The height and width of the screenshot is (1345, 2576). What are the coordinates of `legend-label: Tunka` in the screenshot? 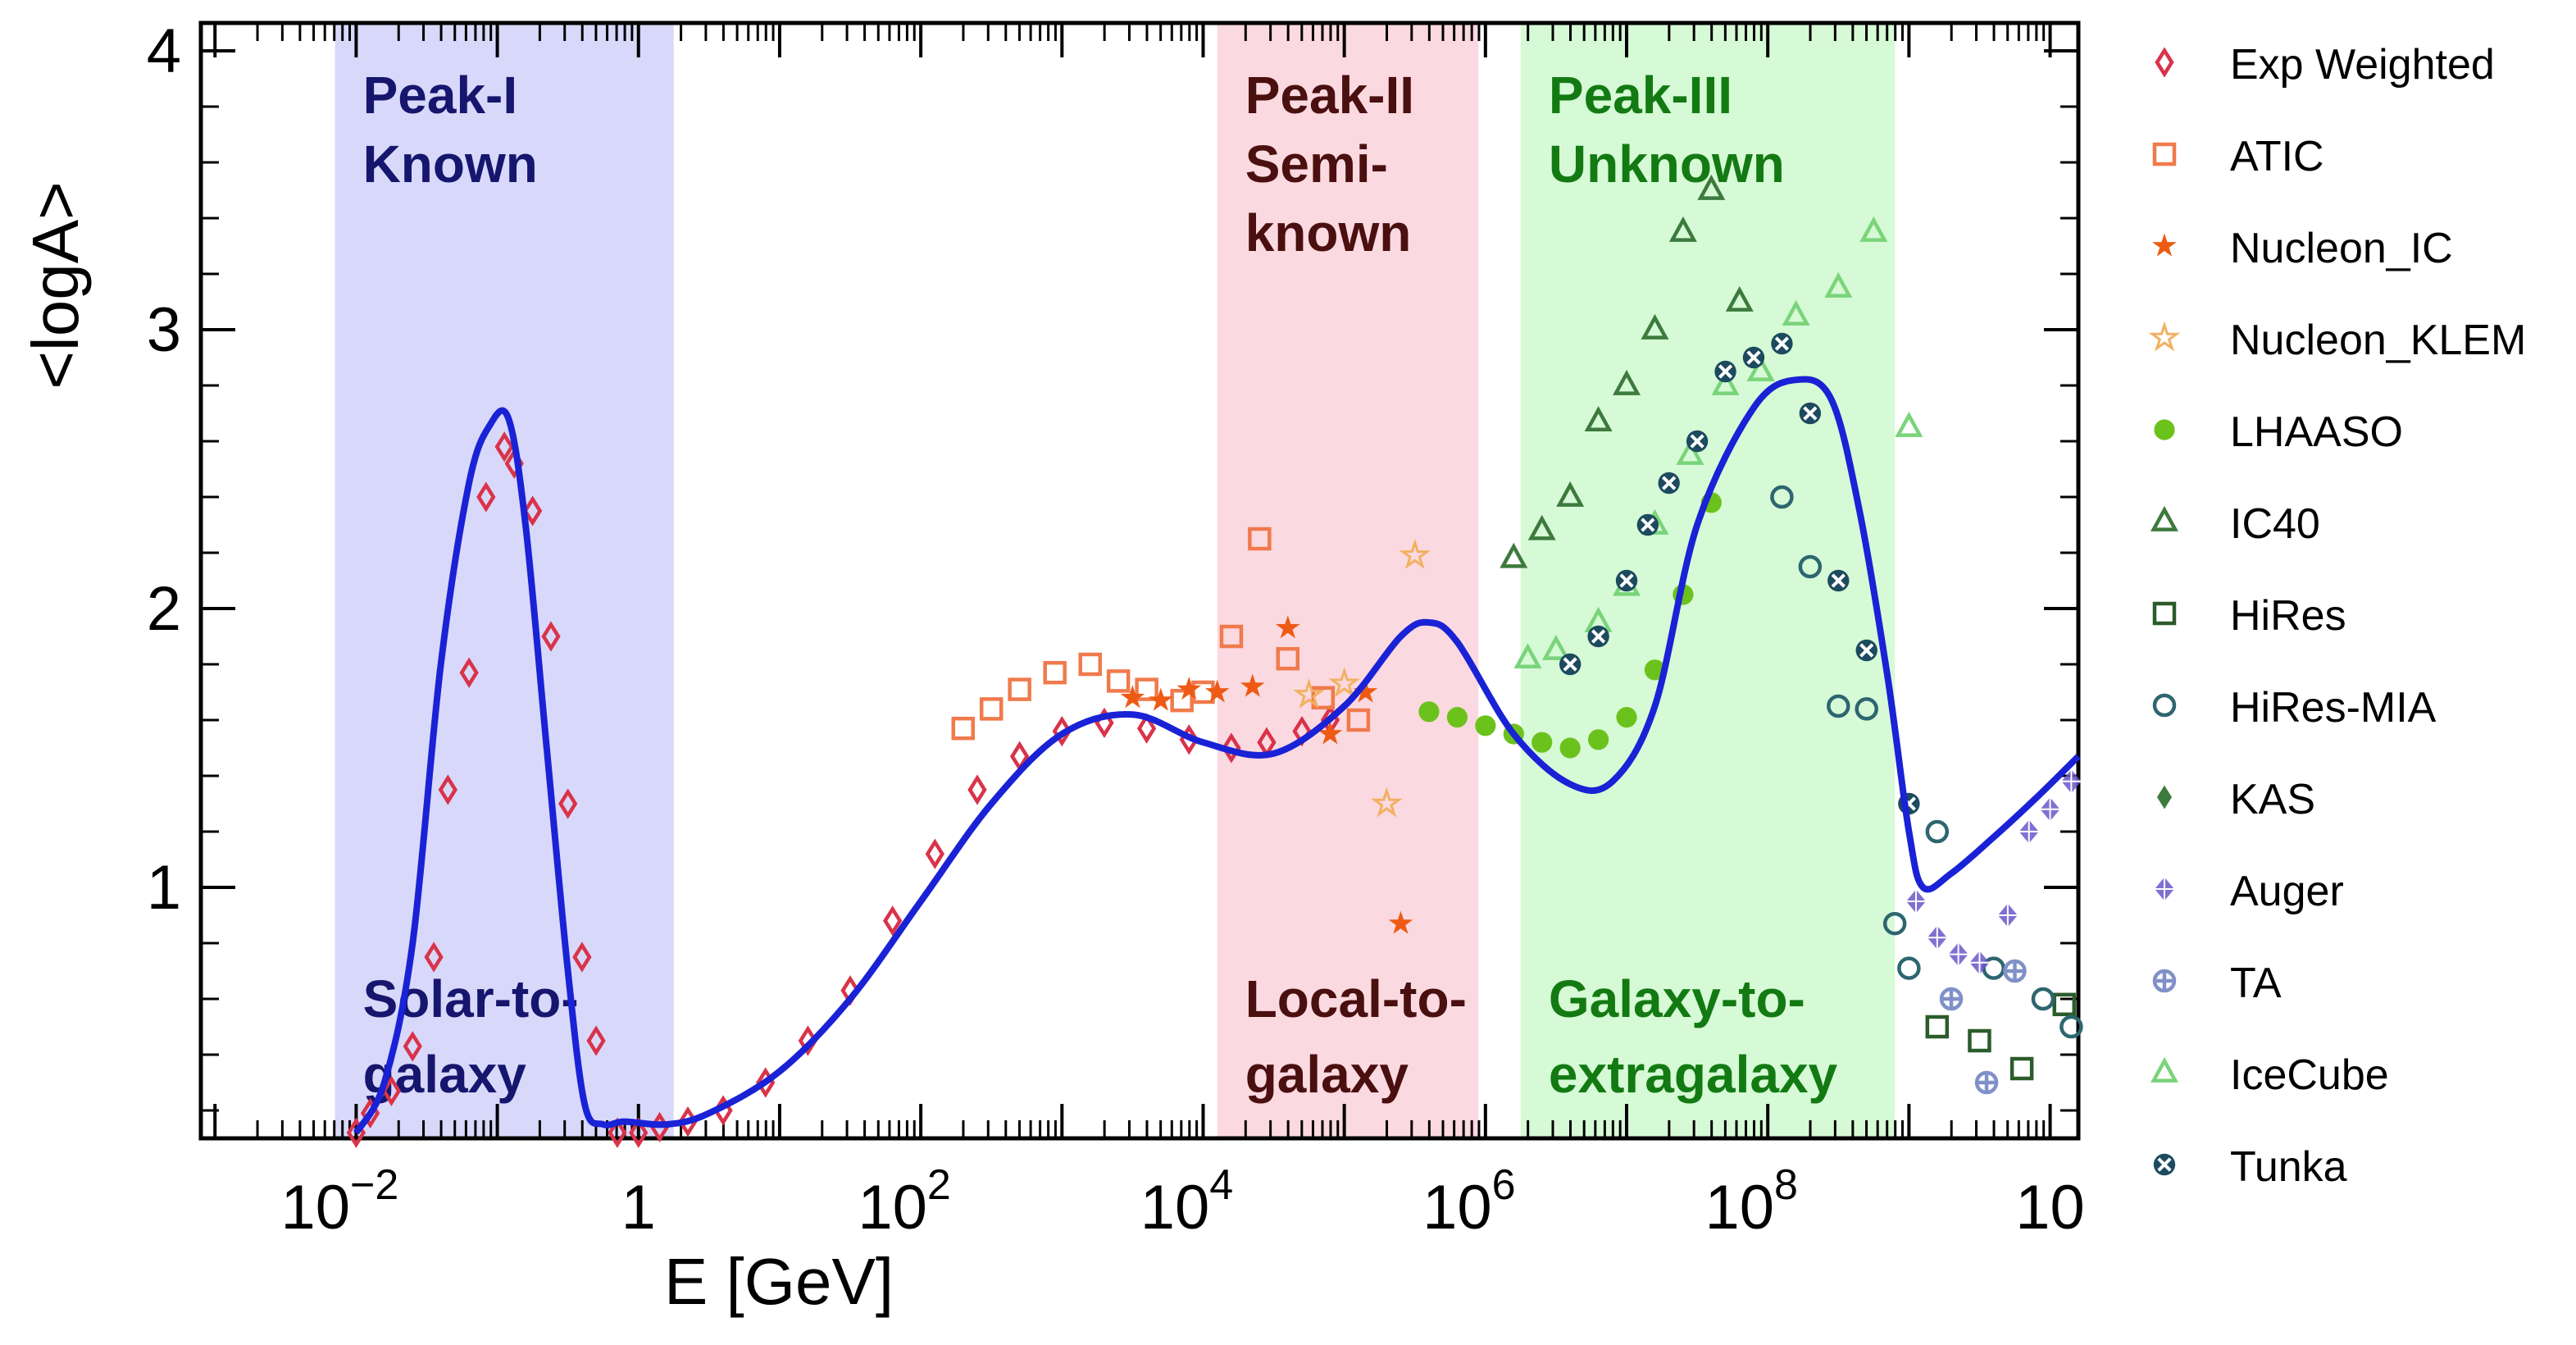 It's located at (2288, 1167).